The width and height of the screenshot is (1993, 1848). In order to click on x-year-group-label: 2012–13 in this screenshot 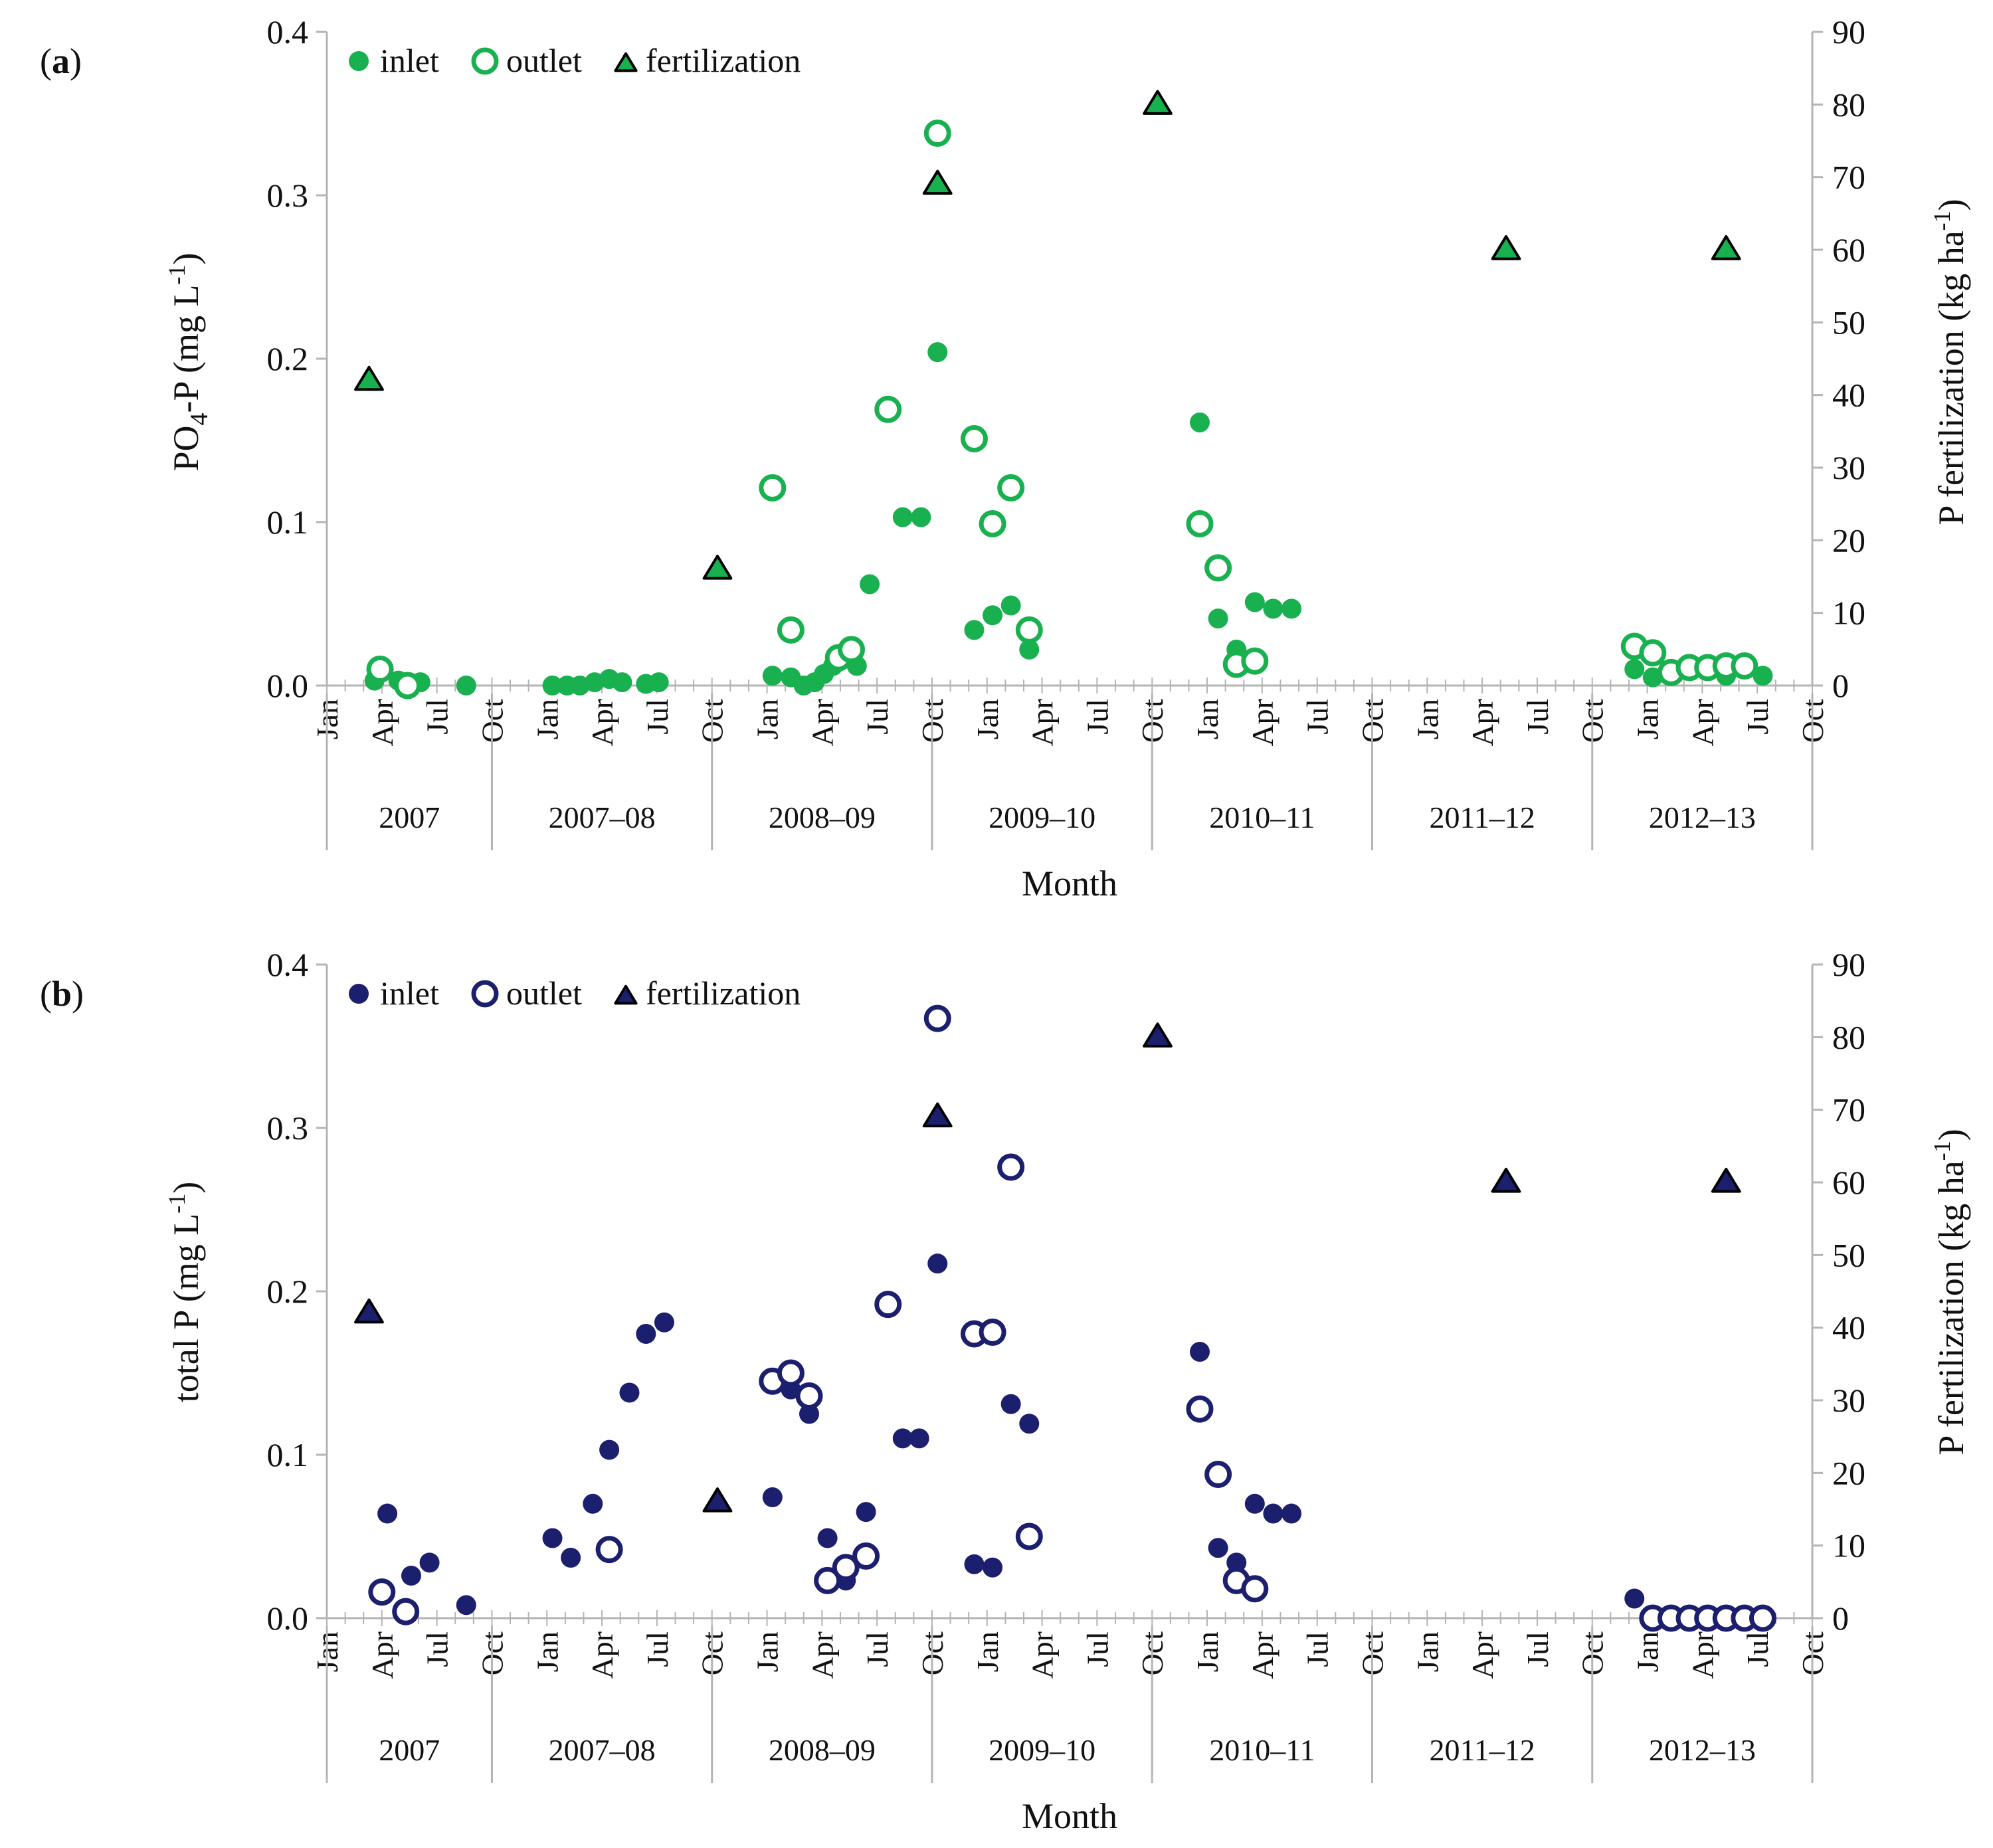, I will do `click(1702, 1750)`.